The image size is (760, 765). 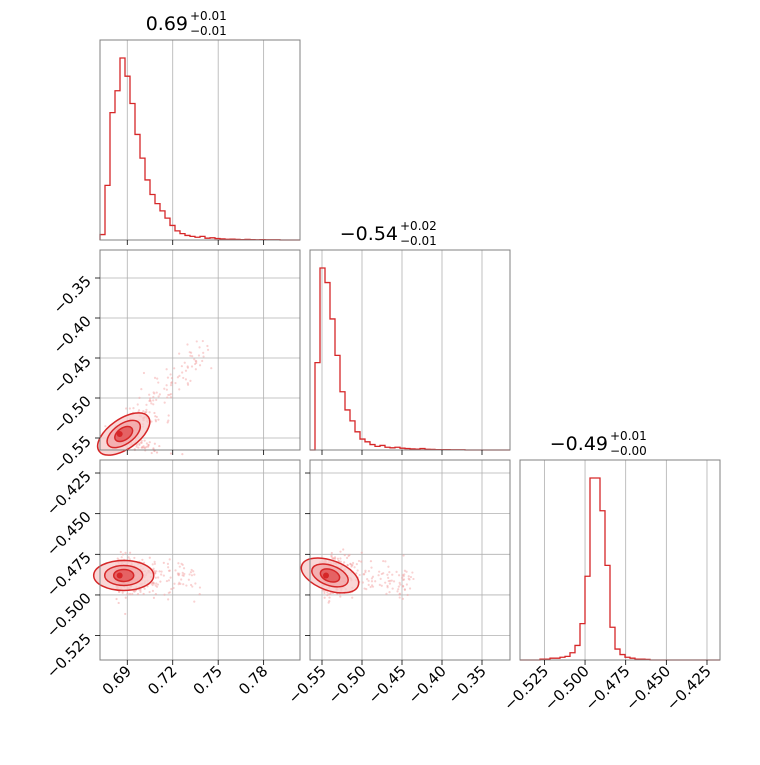 I want to click on x-tick-label: 0.75, so click(x=208, y=680).